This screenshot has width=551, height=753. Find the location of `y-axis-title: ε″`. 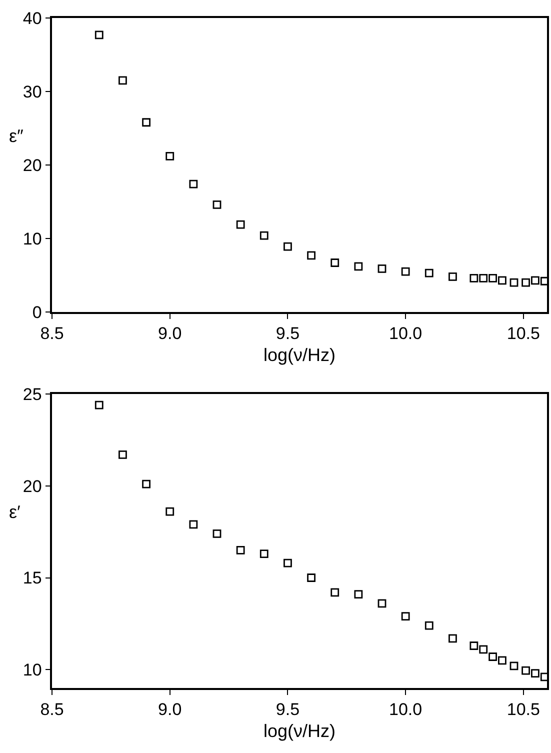

y-axis-title: ε″ is located at coordinates (16, 136).